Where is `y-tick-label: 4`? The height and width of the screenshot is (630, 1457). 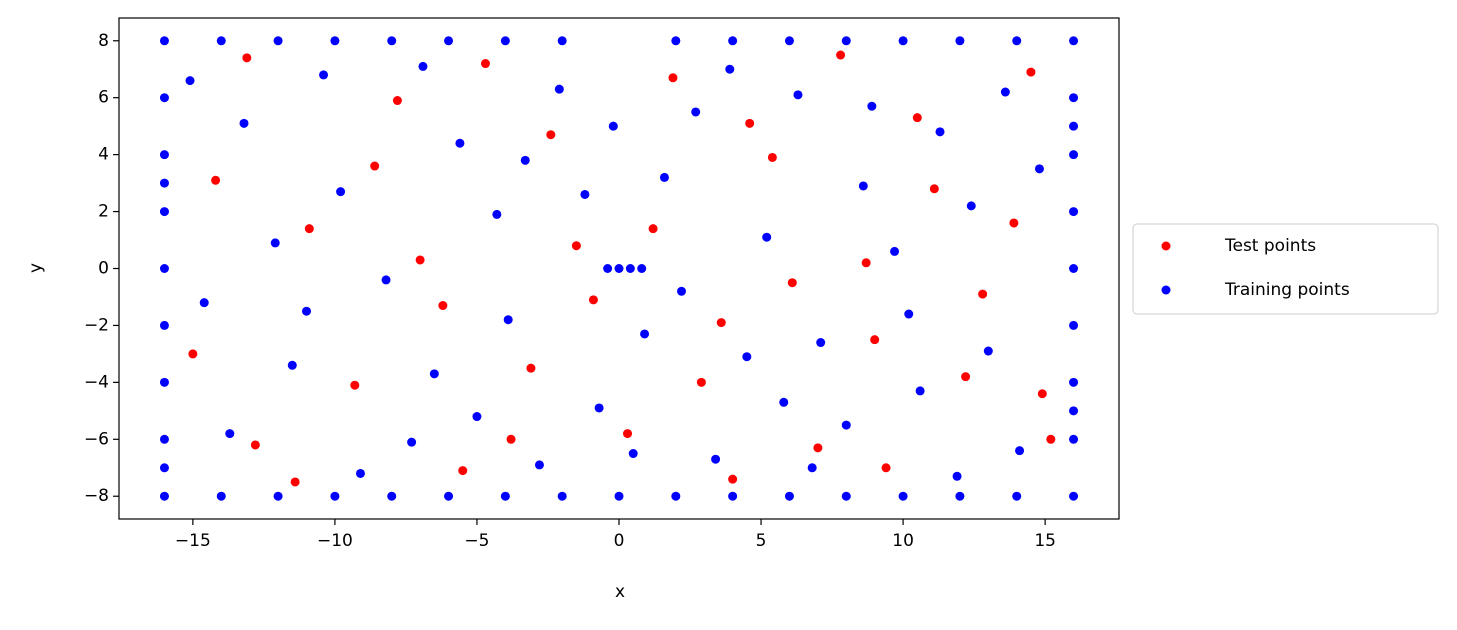
y-tick-label: 4 is located at coordinates (103, 155).